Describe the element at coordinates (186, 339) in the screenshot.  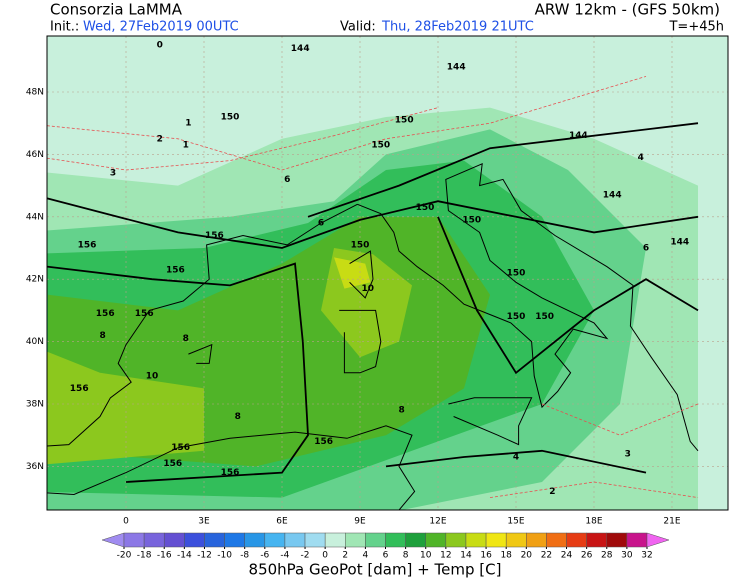
I see `contour-label: 8` at that location.